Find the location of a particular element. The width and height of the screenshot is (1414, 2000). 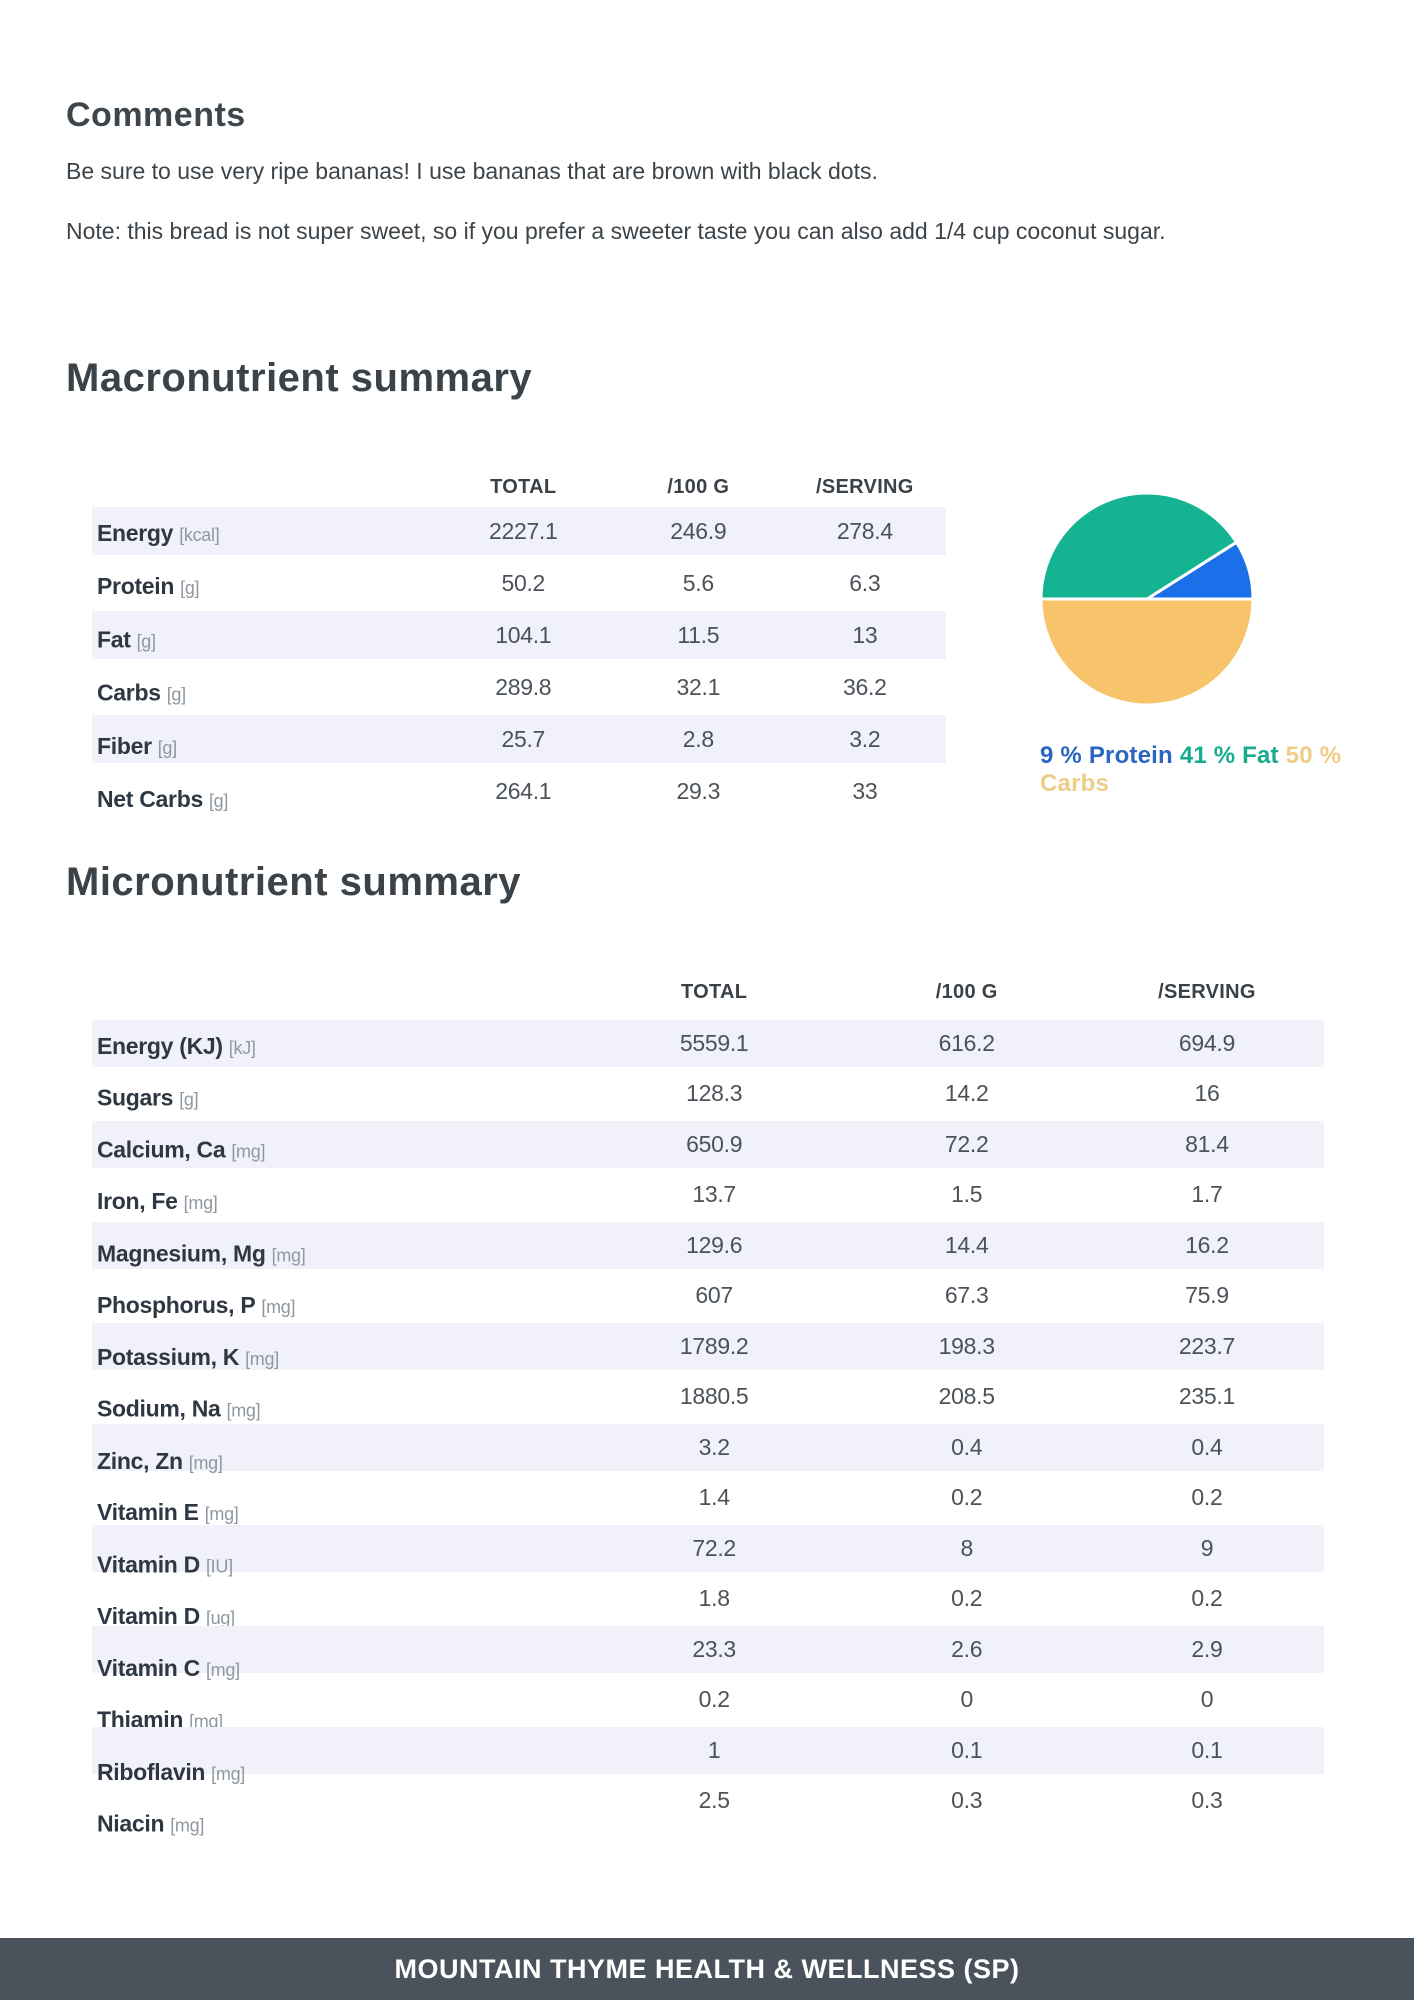

value-cell: 1789.2 is located at coordinates (714, 1345).